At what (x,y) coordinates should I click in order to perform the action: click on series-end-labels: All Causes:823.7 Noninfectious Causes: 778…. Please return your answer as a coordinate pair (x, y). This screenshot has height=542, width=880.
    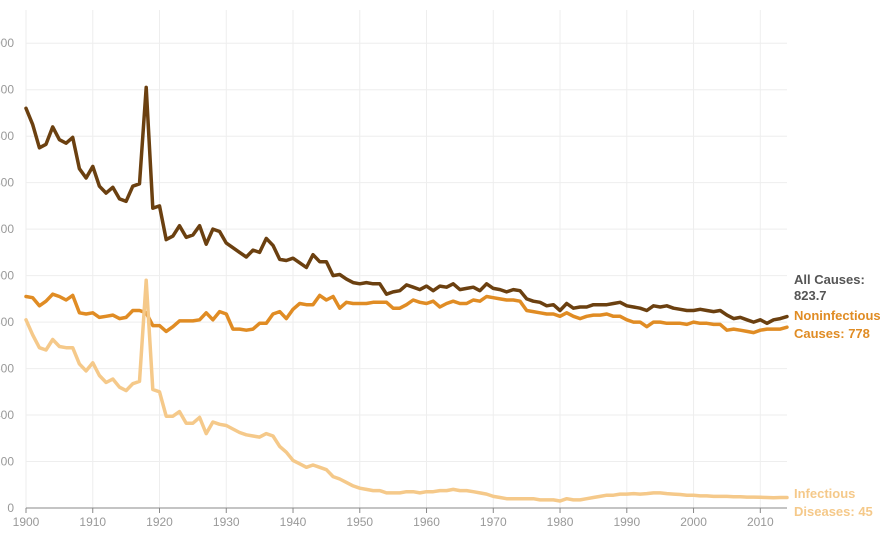
    Looking at the image, I should click on (837, 395).